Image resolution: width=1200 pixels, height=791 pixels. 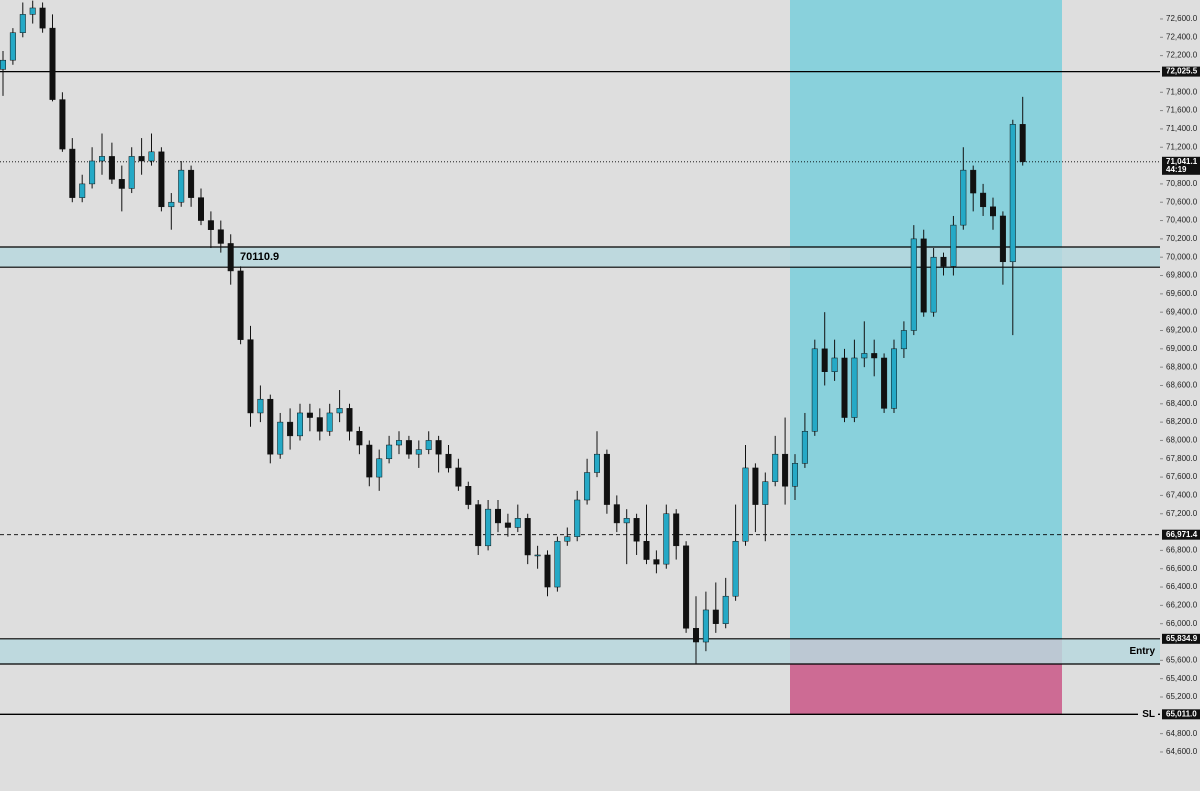 What do you see at coordinates (1182, 568) in the screenshot?
I see `y-tick-label: 66,600.0` at bounding box center [1182, 568].